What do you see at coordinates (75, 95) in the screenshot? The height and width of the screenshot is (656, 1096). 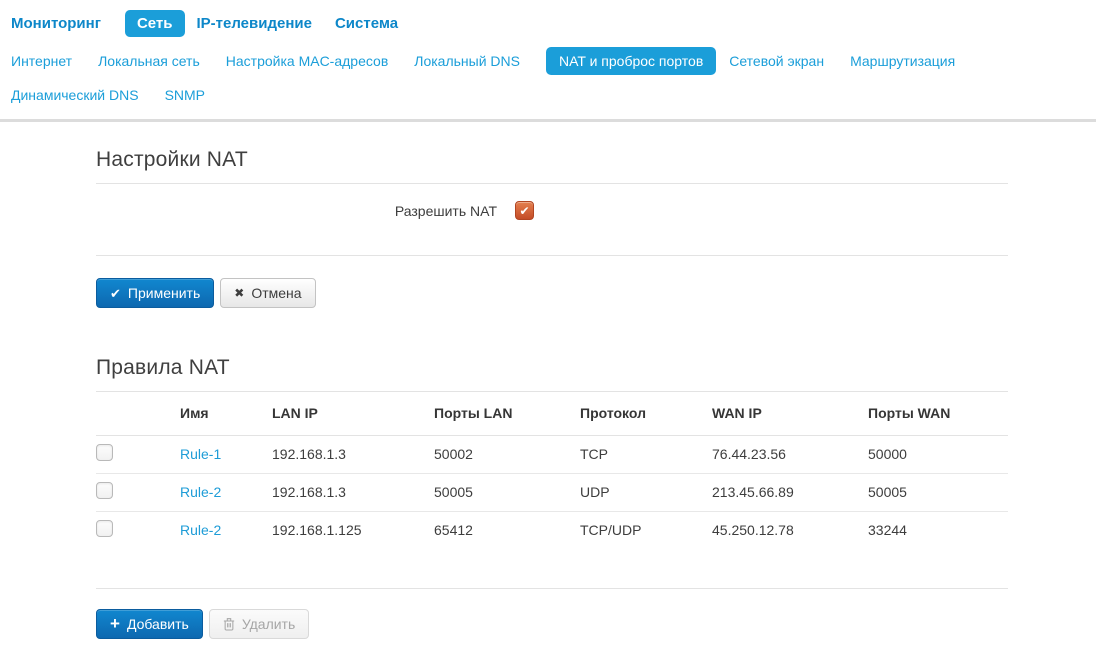 I see `subnav-dynamic-dns: Динамический DNS` at bounding box center [75, 95].